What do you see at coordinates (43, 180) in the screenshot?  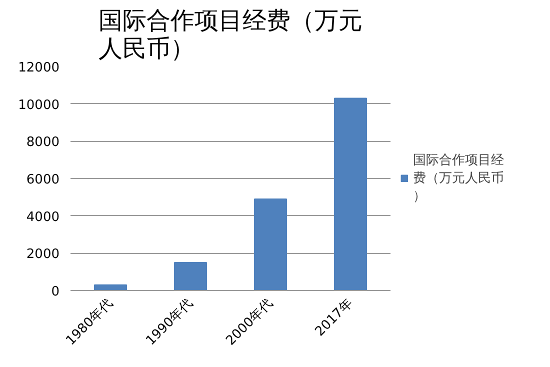 I see `y-tick-label: 6000` at bounding box center [43, 180].